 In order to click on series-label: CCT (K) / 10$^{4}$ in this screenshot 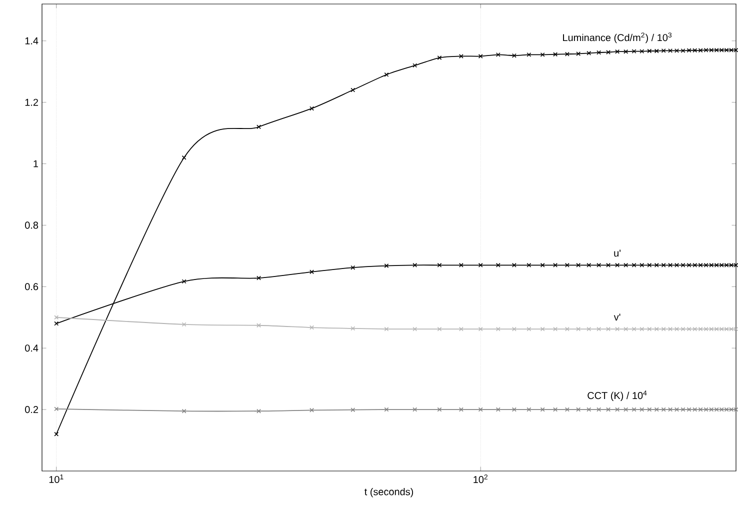, I will do `click(617, 396)`.